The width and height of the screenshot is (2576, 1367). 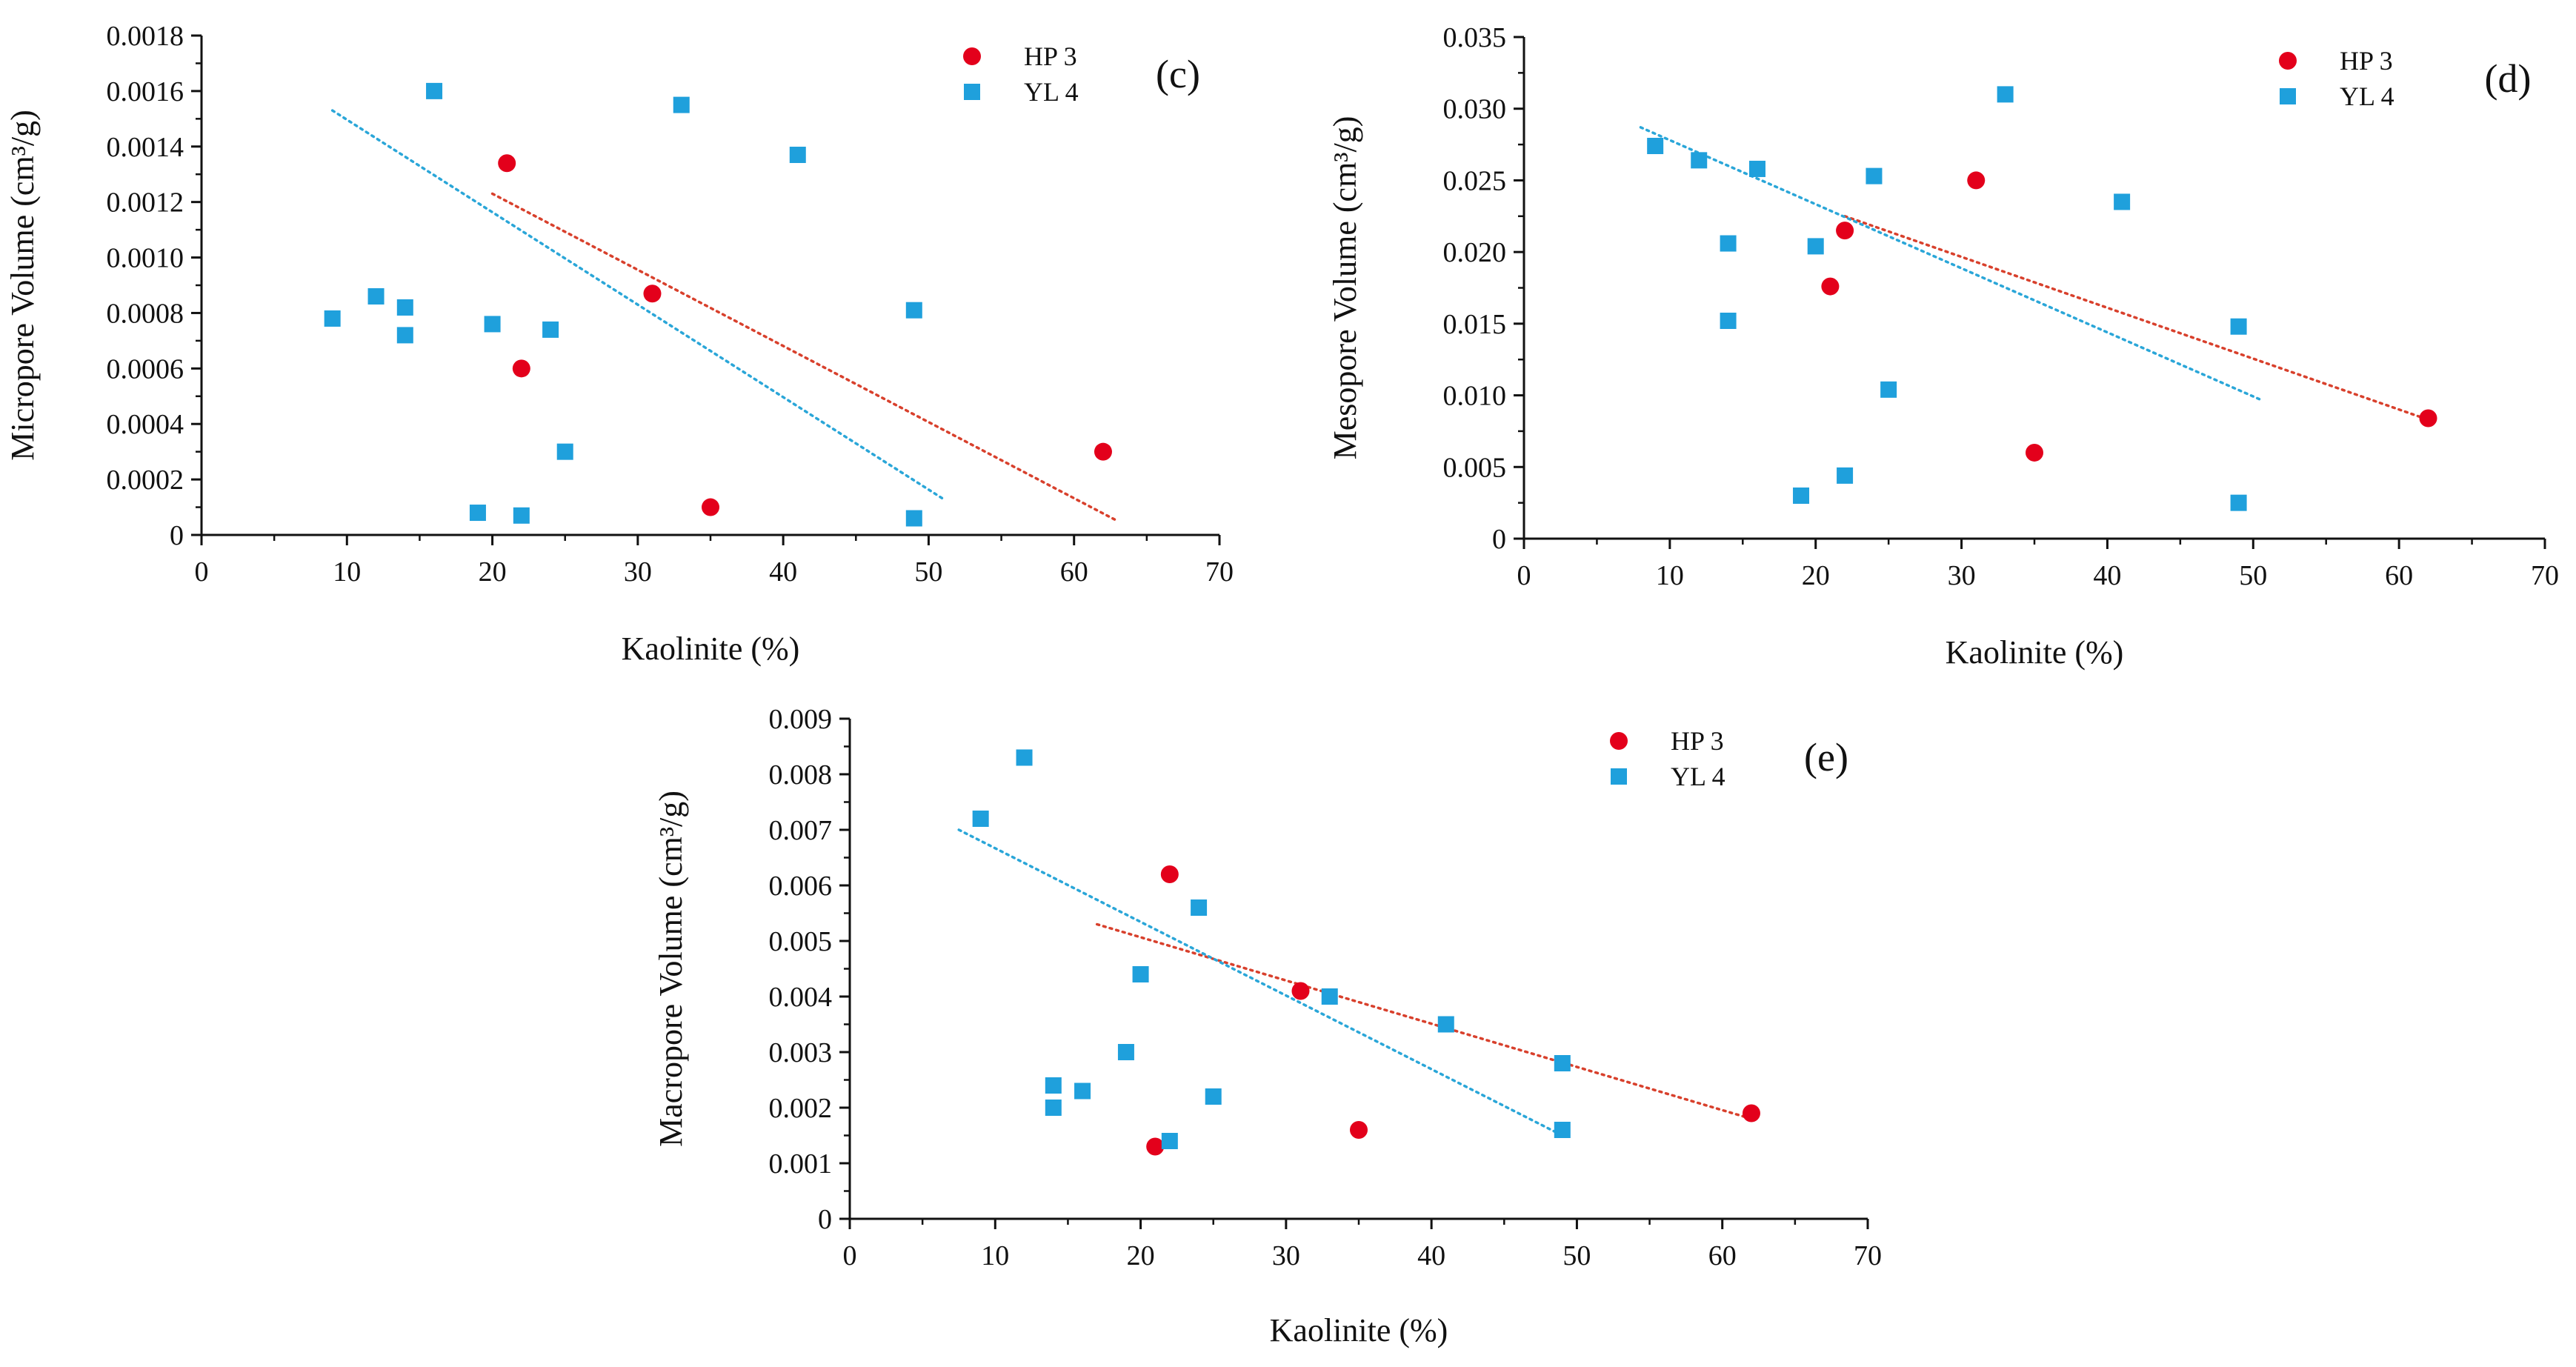 What do you see at coordinates (177, 535) in the screenshot?
I see `y-tick-label: 0` at bounding box center [177, 535].